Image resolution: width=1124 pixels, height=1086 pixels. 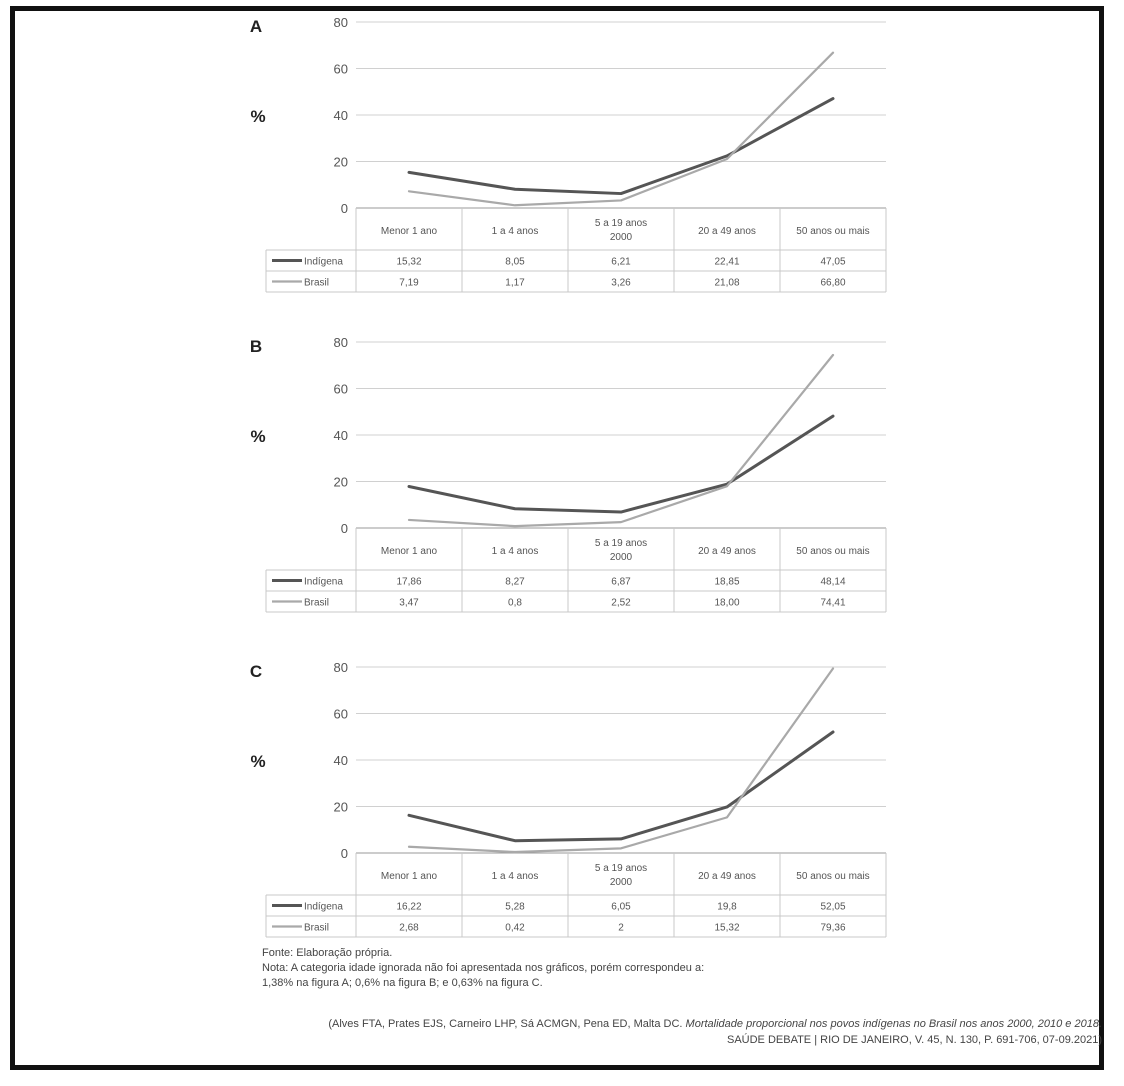 I want to click on data-label: 1,17, so click(x=515, y=283).